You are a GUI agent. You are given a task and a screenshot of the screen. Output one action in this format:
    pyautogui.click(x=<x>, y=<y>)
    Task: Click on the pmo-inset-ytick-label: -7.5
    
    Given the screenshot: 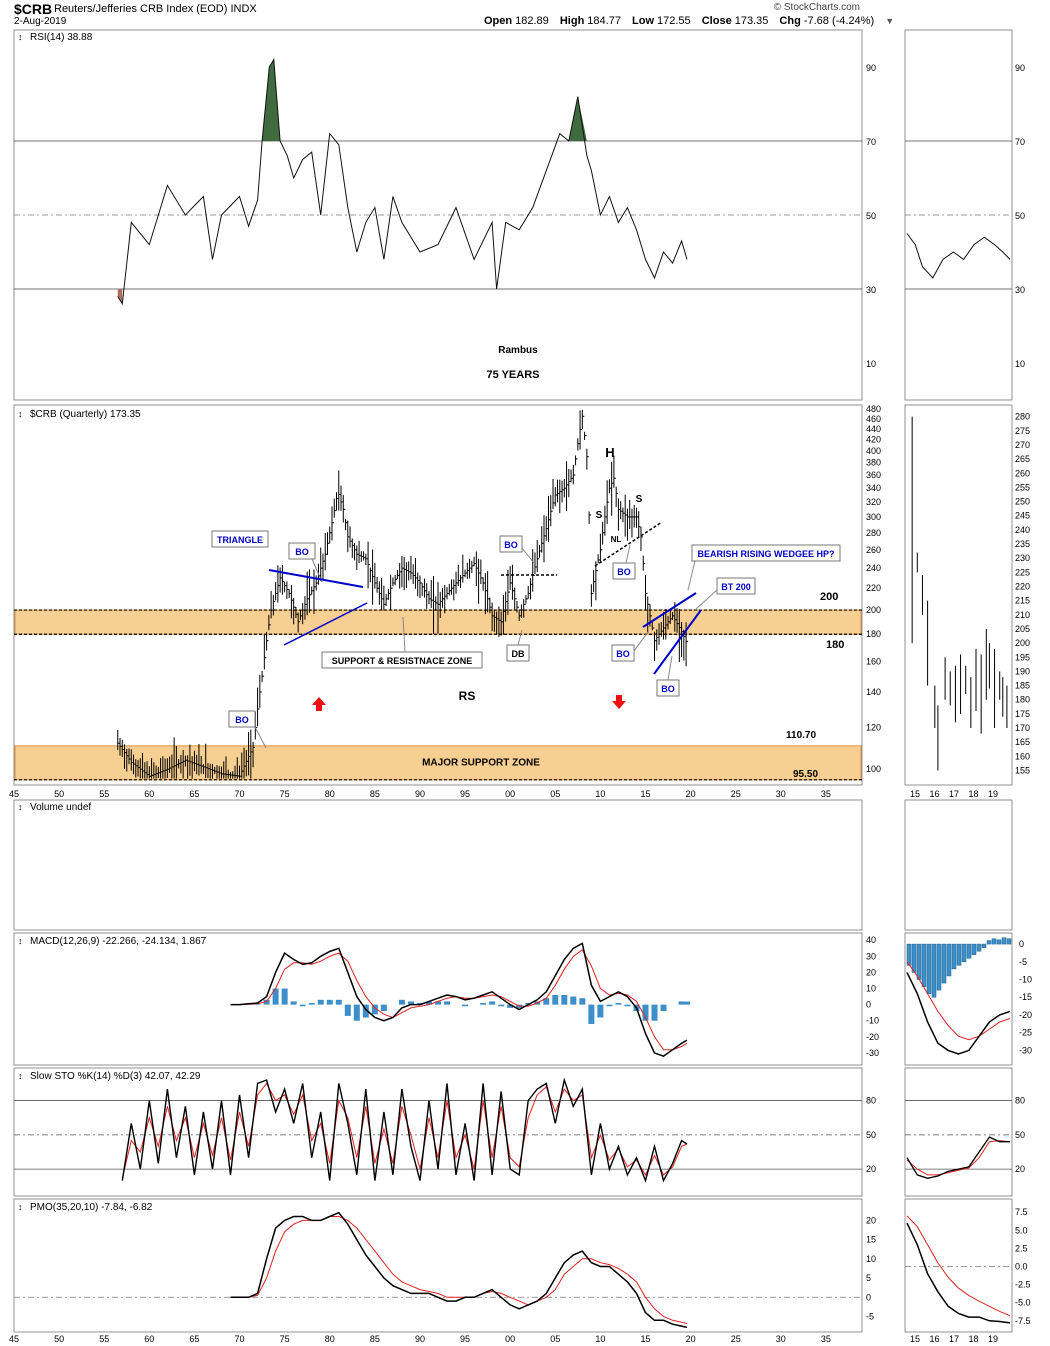 What is the action you would take?
    pyautogui.click(x=1023, y=1321)
    